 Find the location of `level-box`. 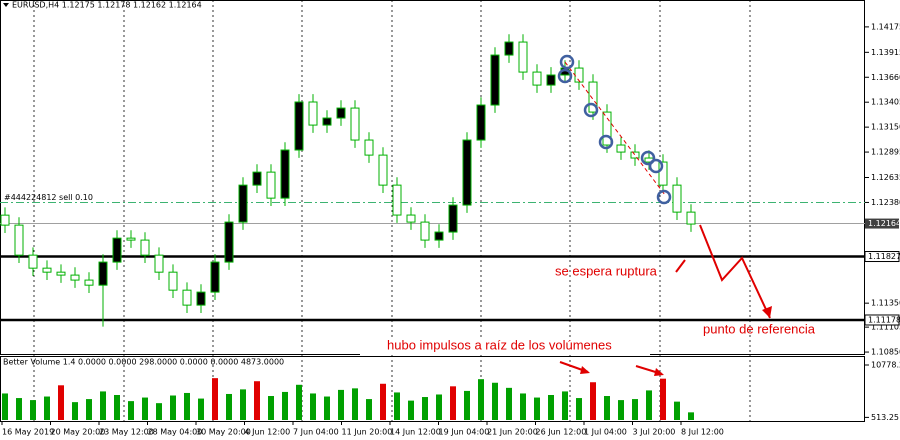

level-box is located at coordinates (882, 320).